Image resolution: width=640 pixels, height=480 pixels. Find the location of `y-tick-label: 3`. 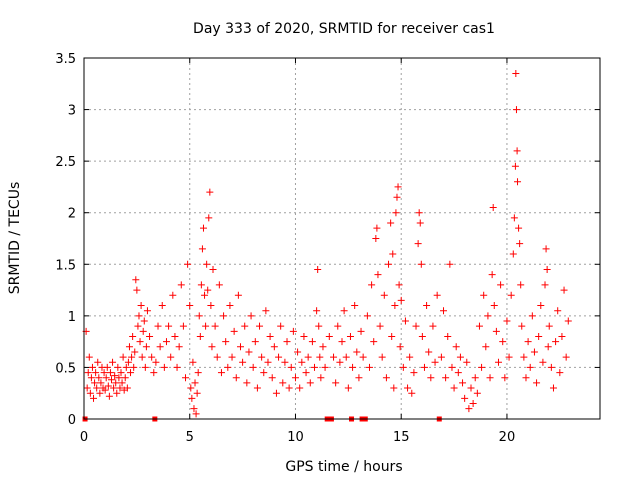

y-tick-label: 3 is located at coordinates (72, 111).